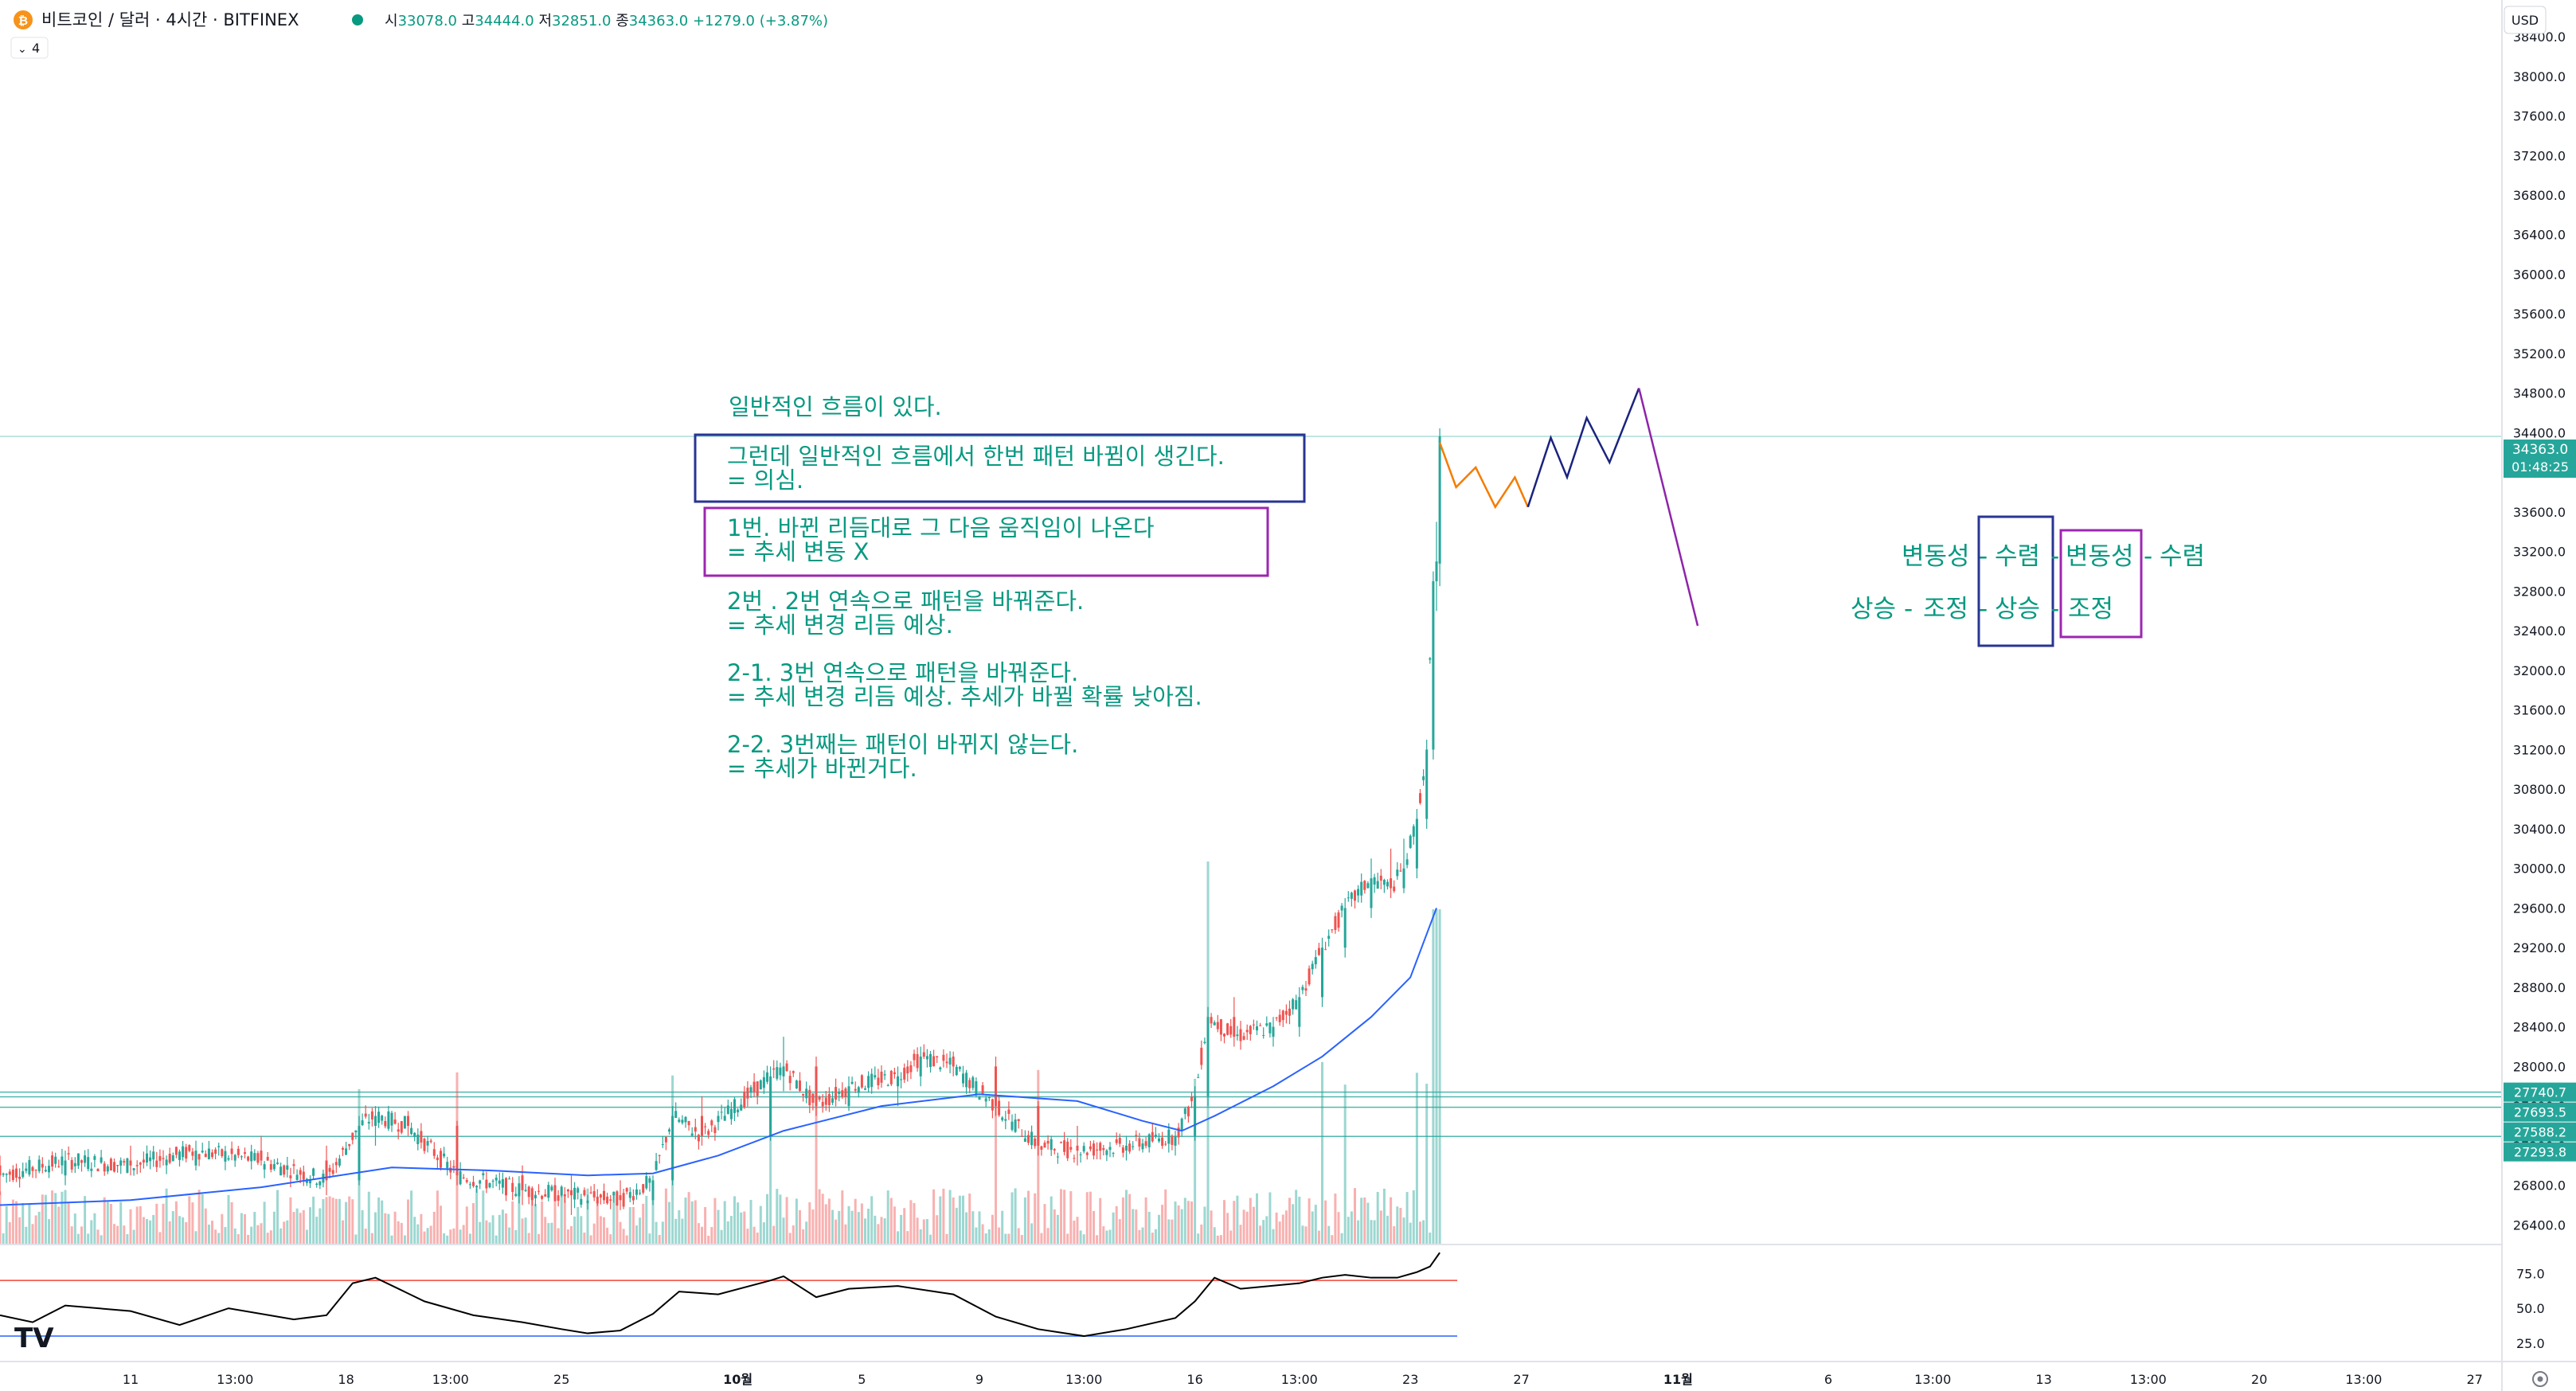 Image resolution: width=2576 pixels, height=1391 pixels. I want to click on diagram-row2-rise-2: 상승, so click(2018, 609).